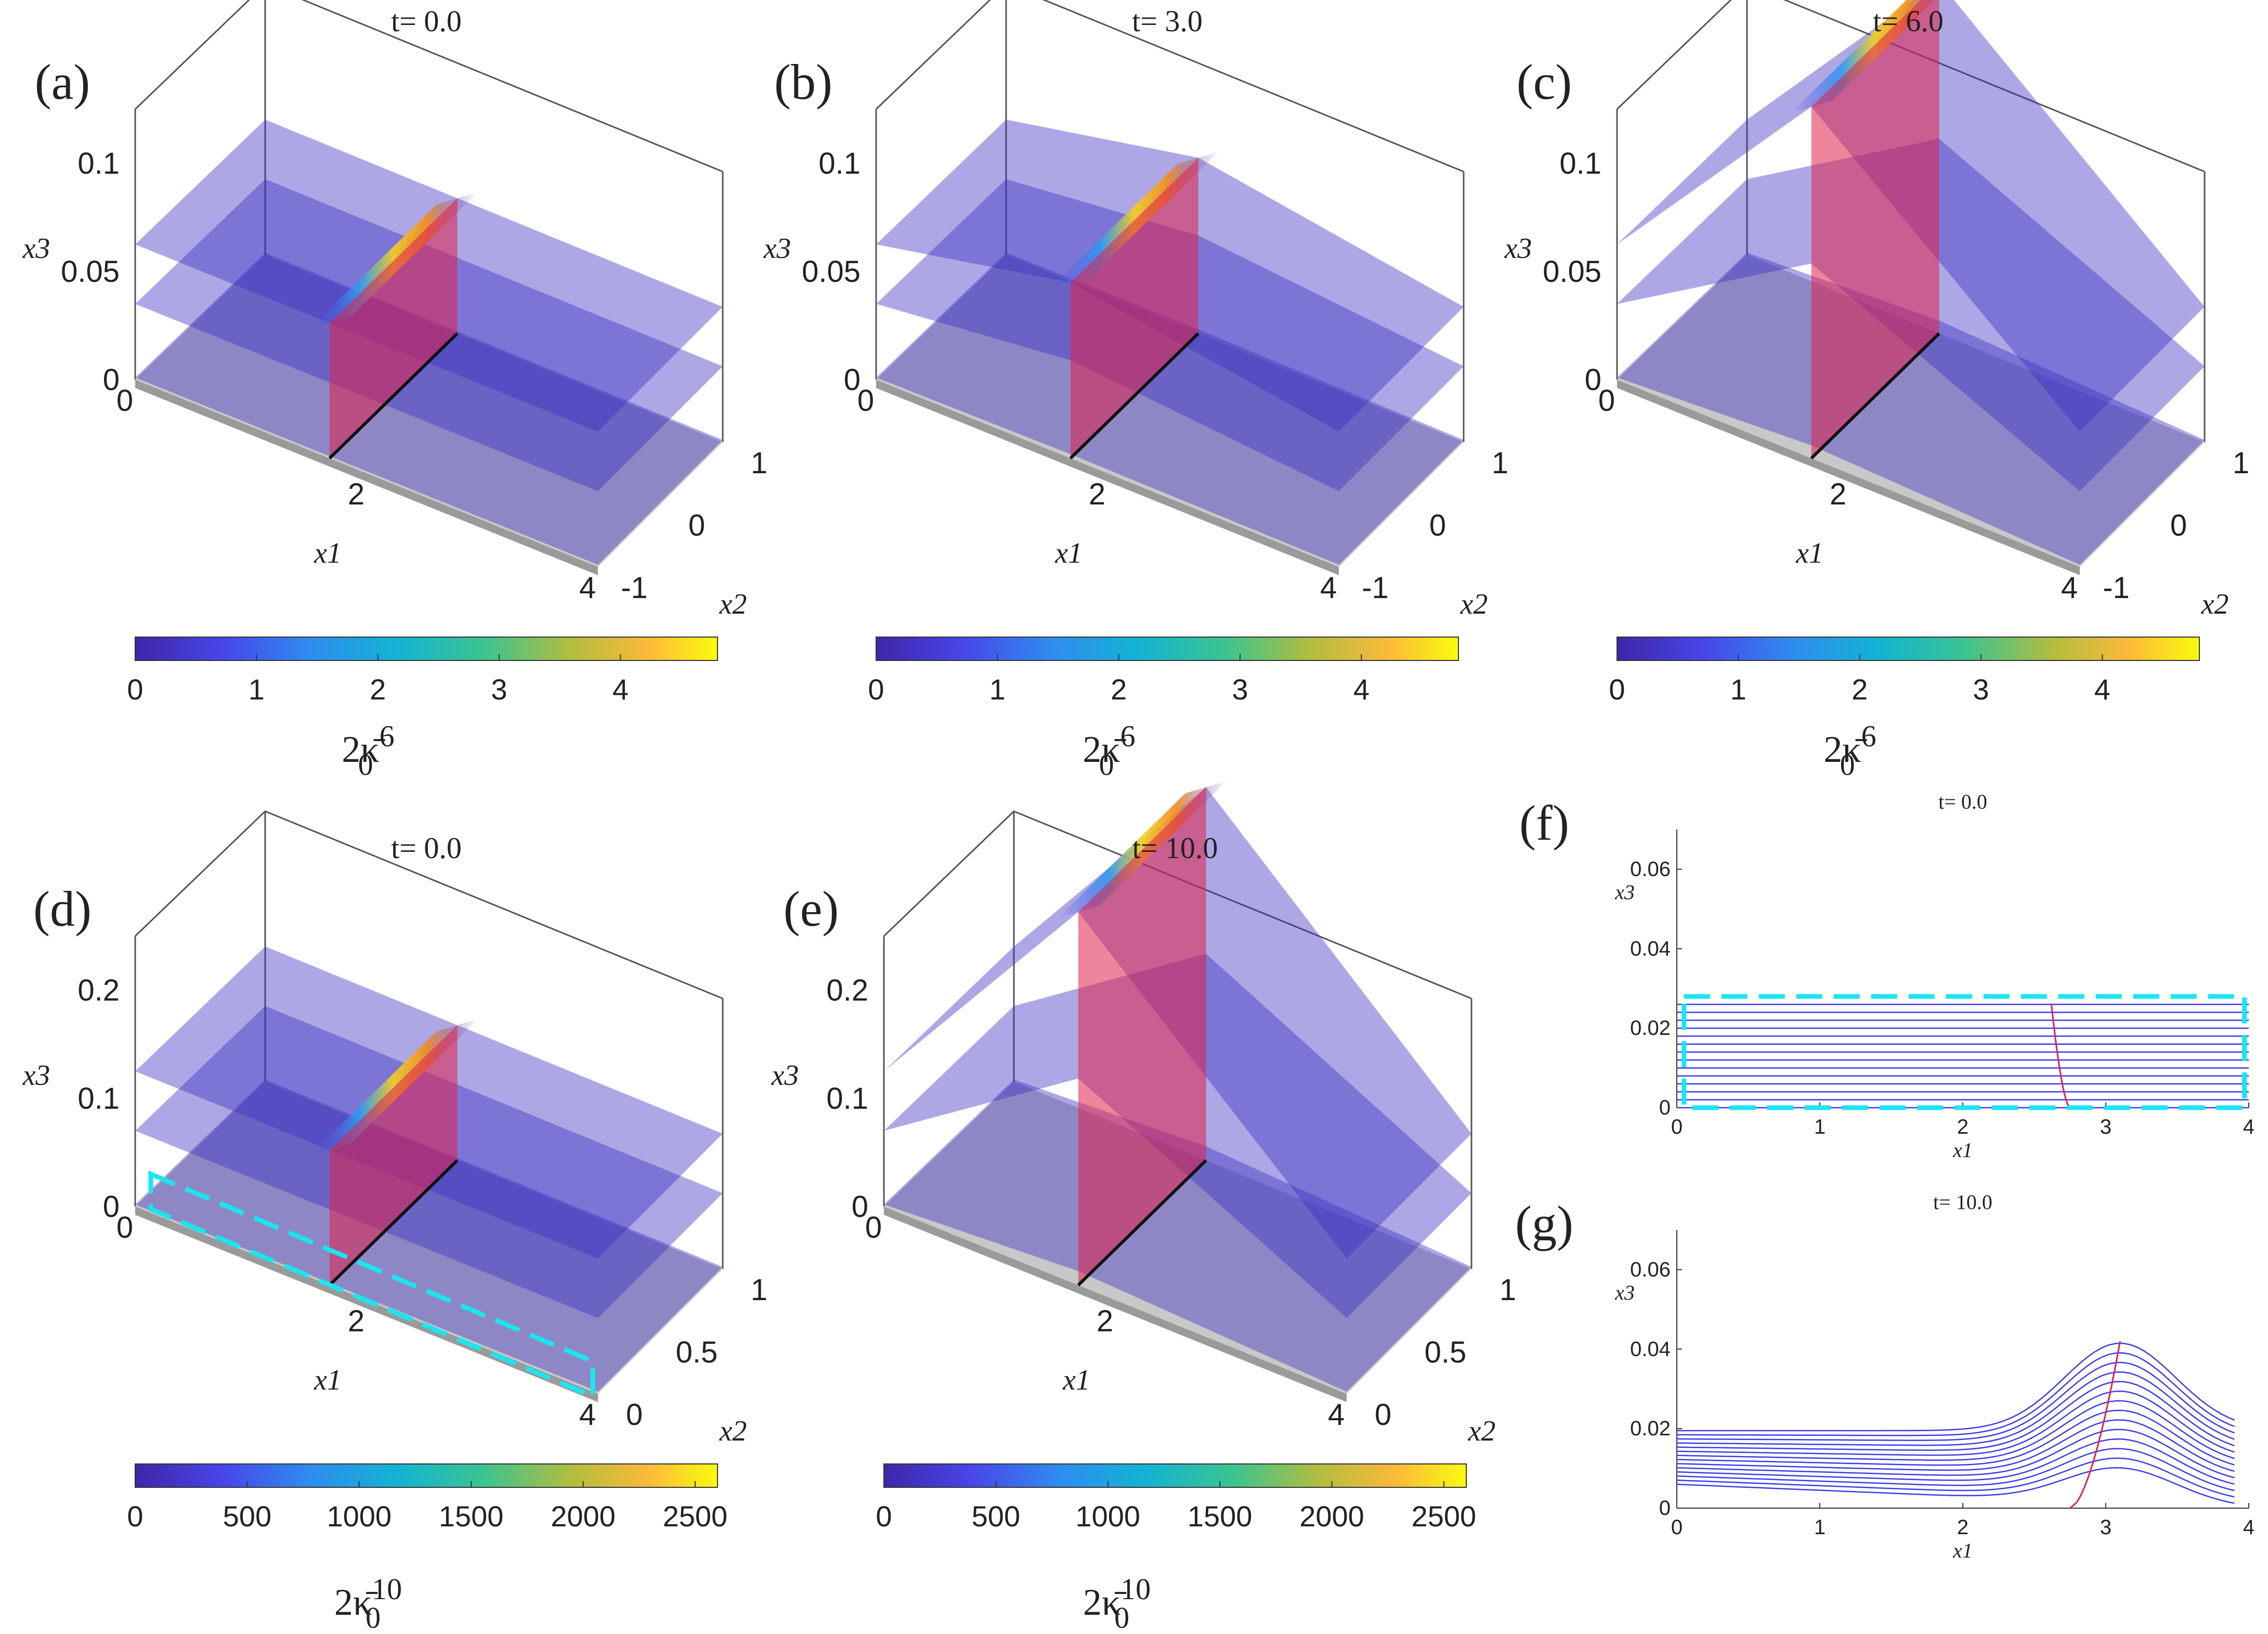  What do you see at coordinates (803, 82) in the screenshot?
I see `panel-label: (b)` at bounding box center [803, 82].